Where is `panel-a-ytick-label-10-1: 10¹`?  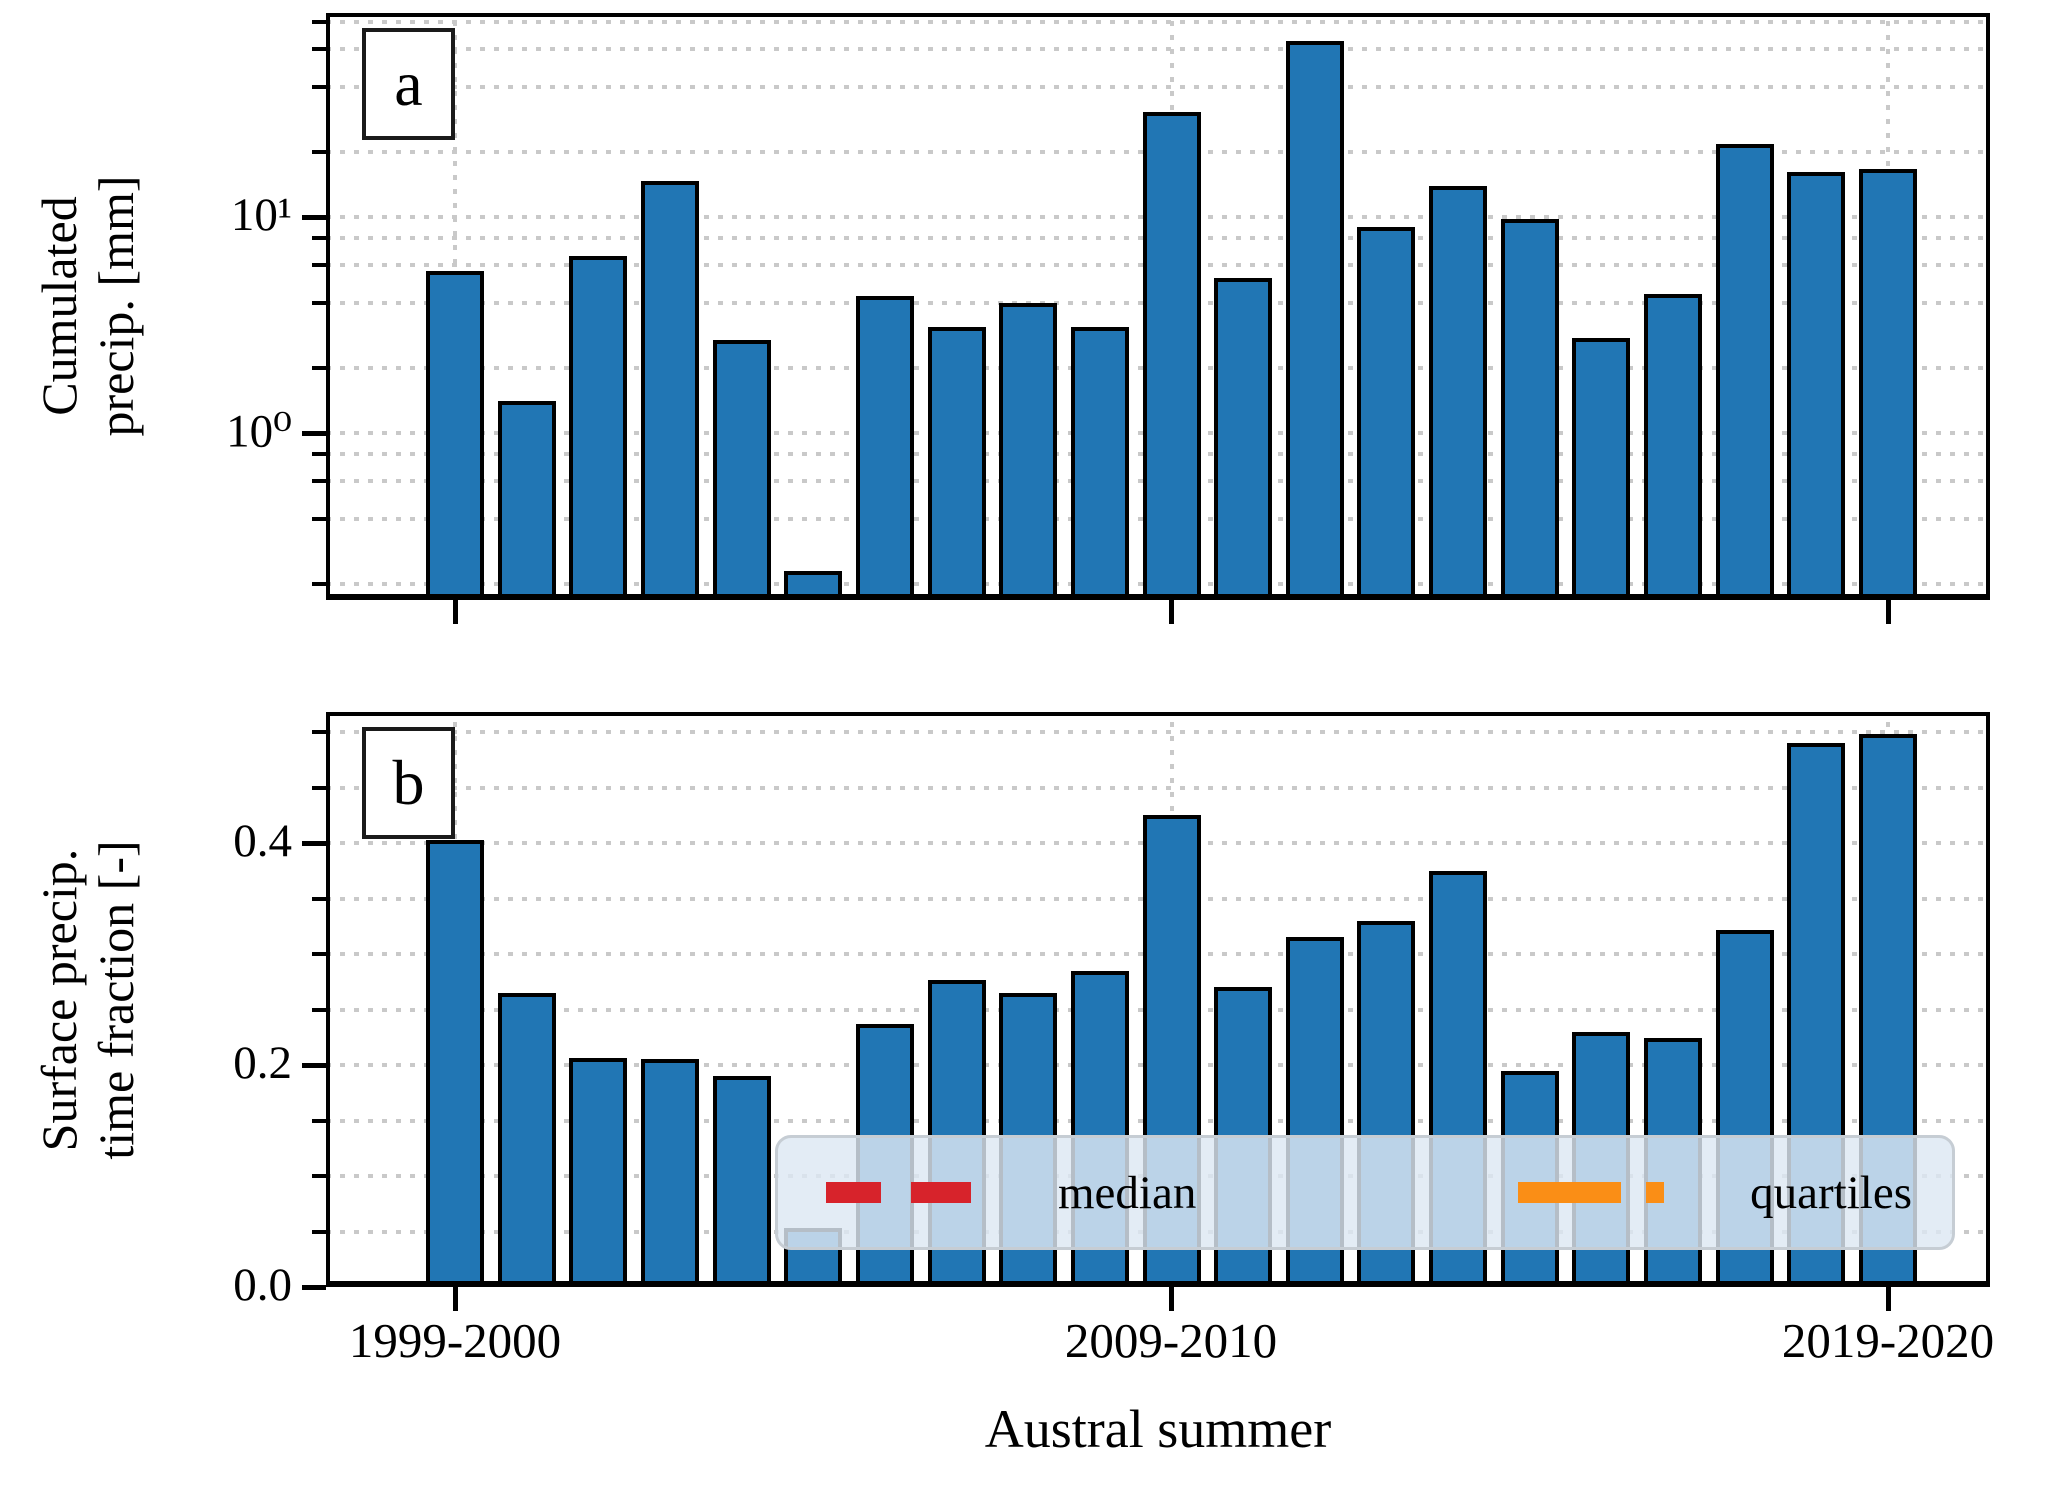 panel-a-ytick-label-10-1: 10¹ is located at coordinates (261, 214).